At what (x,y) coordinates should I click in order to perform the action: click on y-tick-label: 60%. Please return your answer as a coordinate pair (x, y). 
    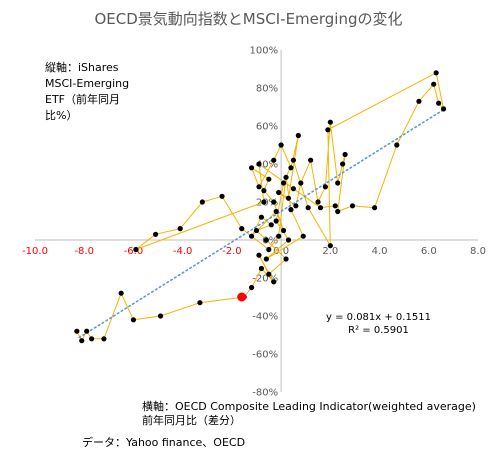
    Looking at the image, I should click on (267, 127).